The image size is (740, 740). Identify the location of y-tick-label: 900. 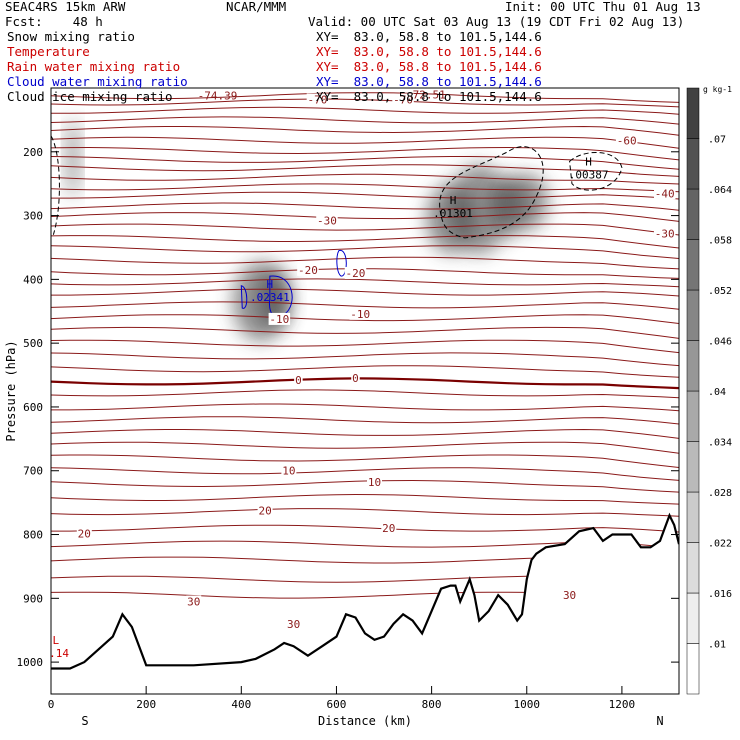
(33, 598).